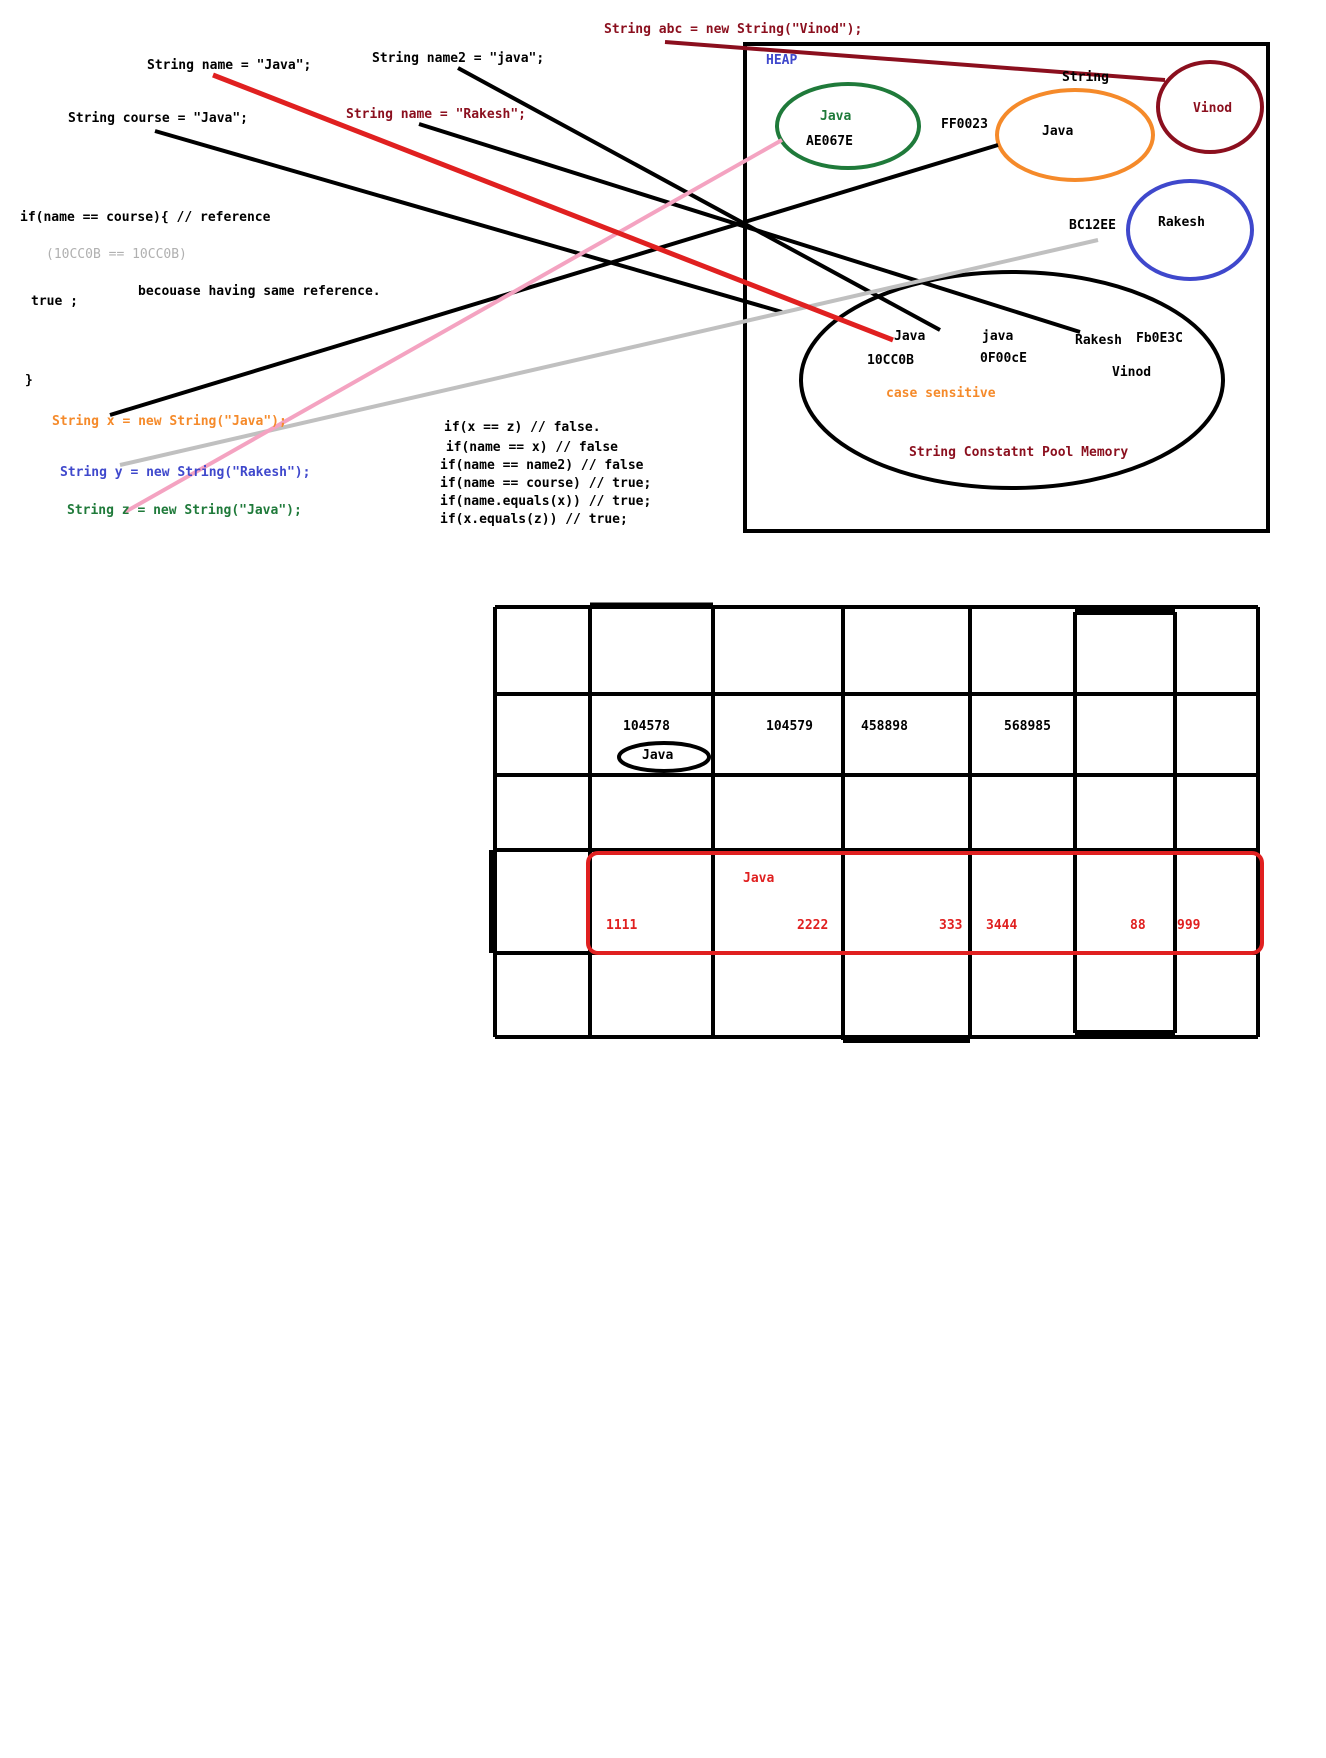 The width and height of the screenshot is (1326, 1758). I want to click on pool-vinod: Vinod, so click(1132, 372).